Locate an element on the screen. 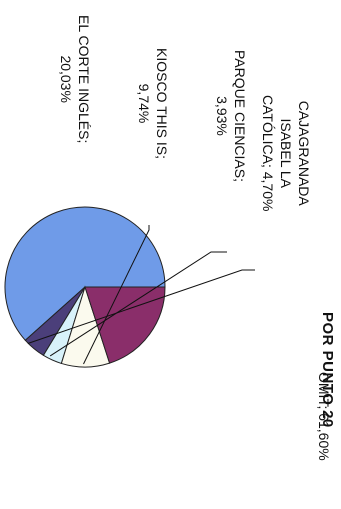  leader-line-cajagranada is located at coordinates (141, 306).